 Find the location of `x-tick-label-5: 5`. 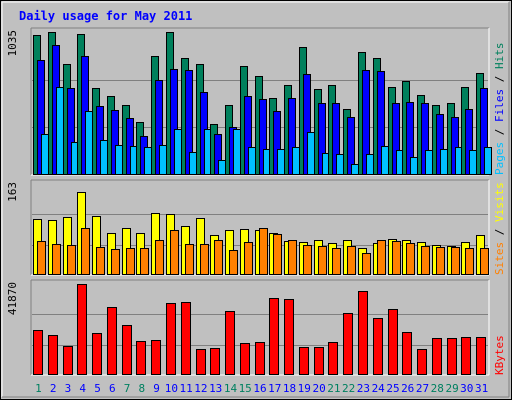

x-tick-label-5: 5 is located at coordinates (97, 388).